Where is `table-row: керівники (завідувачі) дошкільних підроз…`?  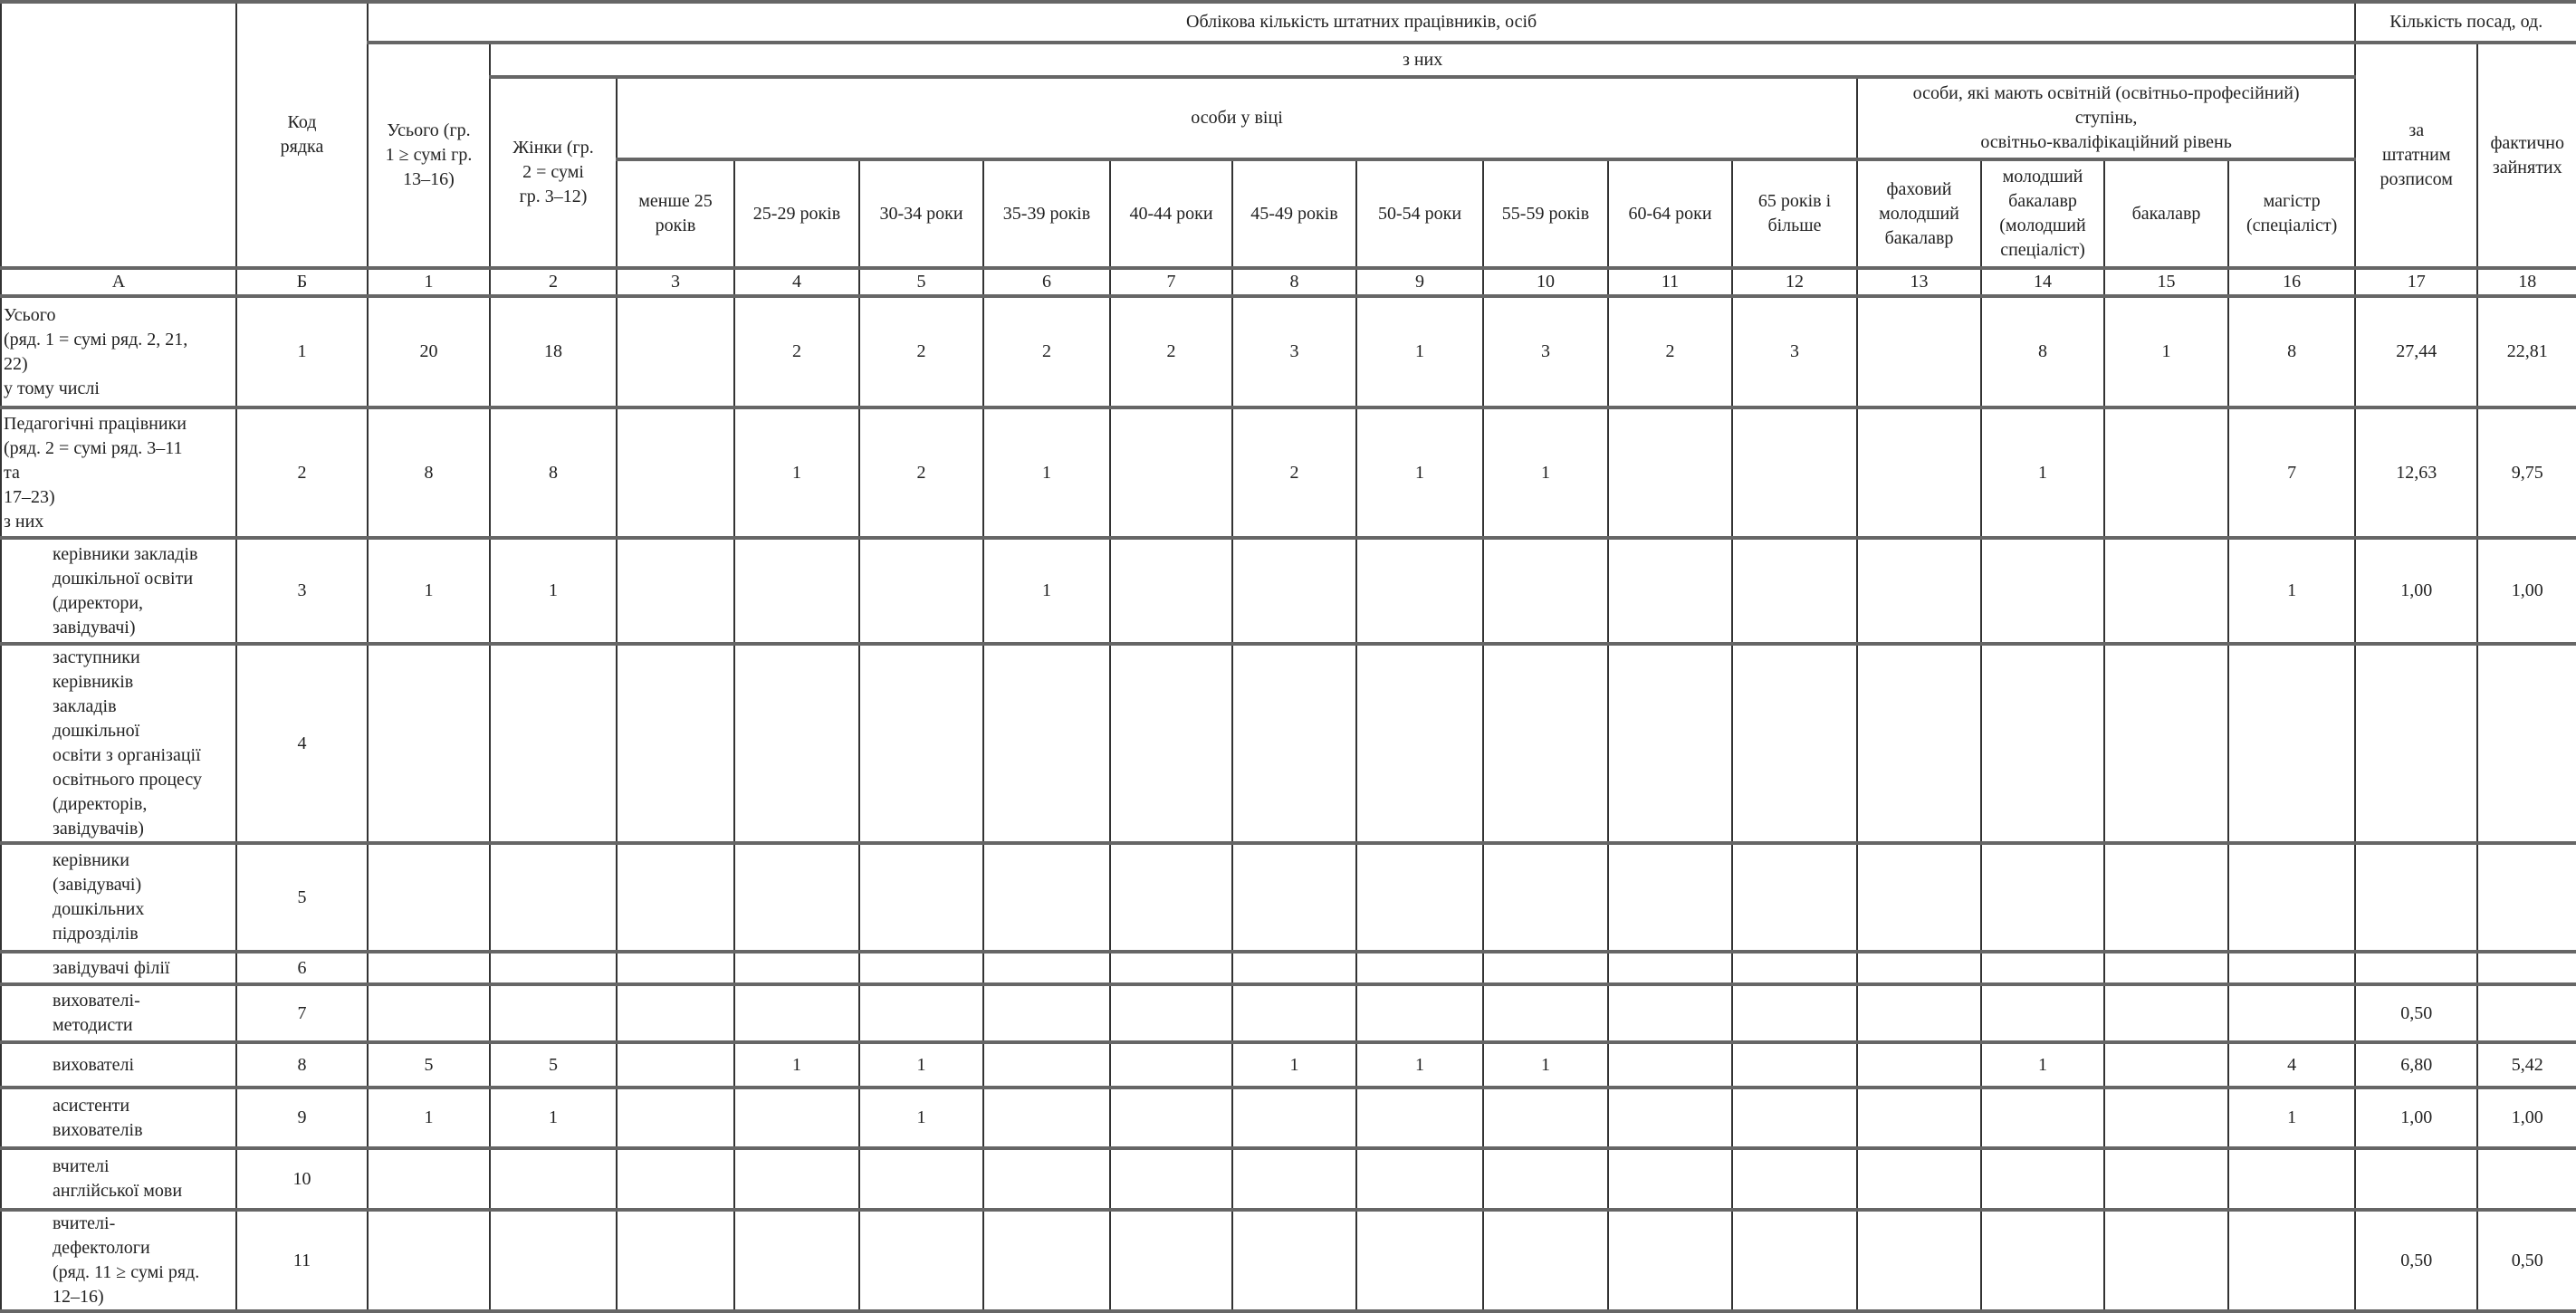 table-row: керівники (завідувачі) дошкільних підроз… is located at coordinates (1288, 897).